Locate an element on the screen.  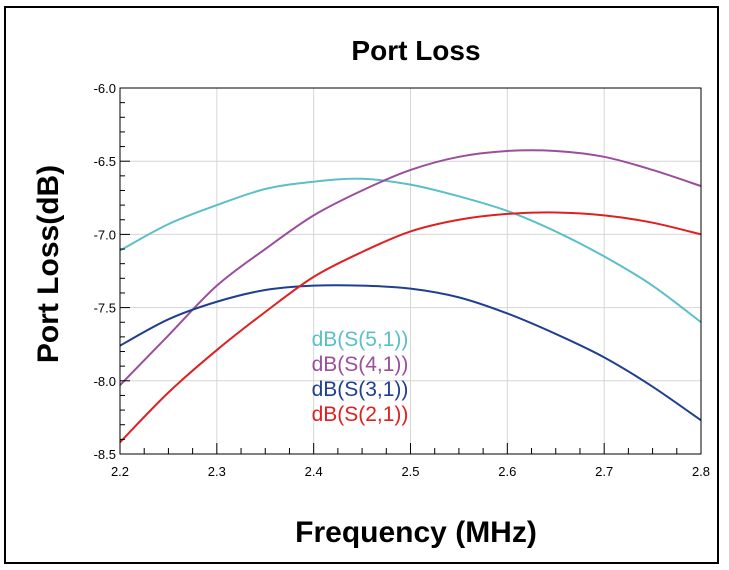
y-tick-label: -7.0 is located at coordinates (105, 234).